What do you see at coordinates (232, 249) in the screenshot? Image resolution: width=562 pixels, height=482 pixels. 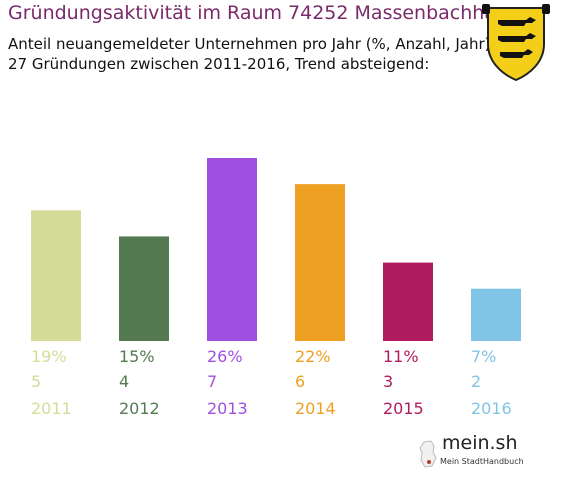 I see `bar-2013` at bounding box center [232, 249].